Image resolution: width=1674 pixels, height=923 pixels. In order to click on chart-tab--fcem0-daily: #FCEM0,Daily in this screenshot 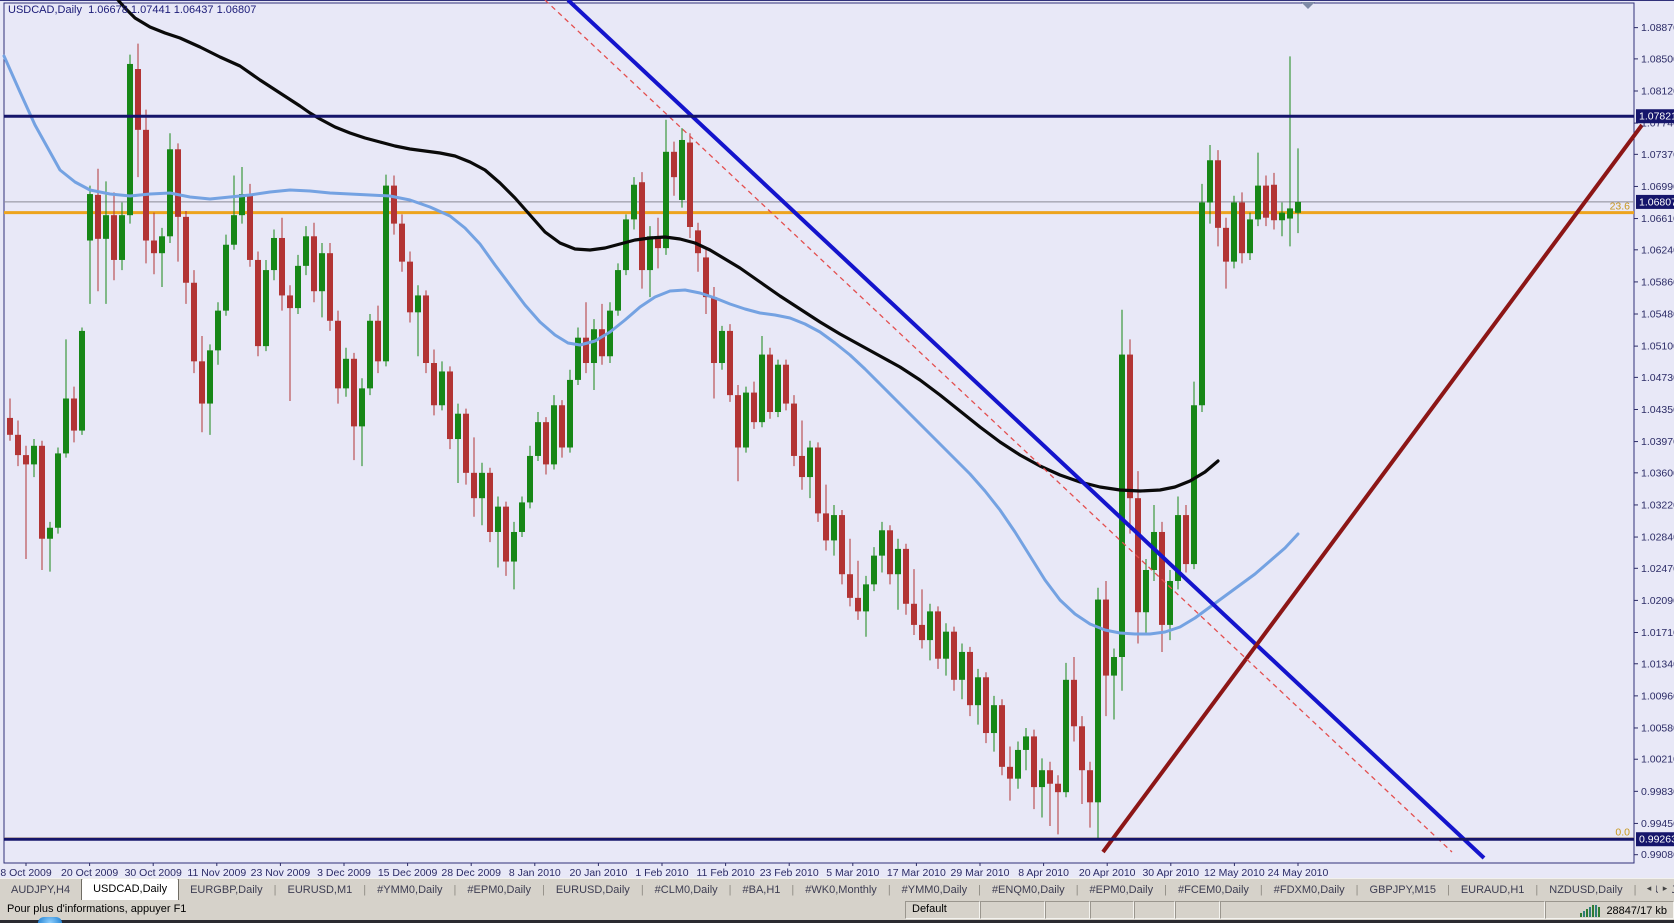, I will do `click(1213, 890)`.